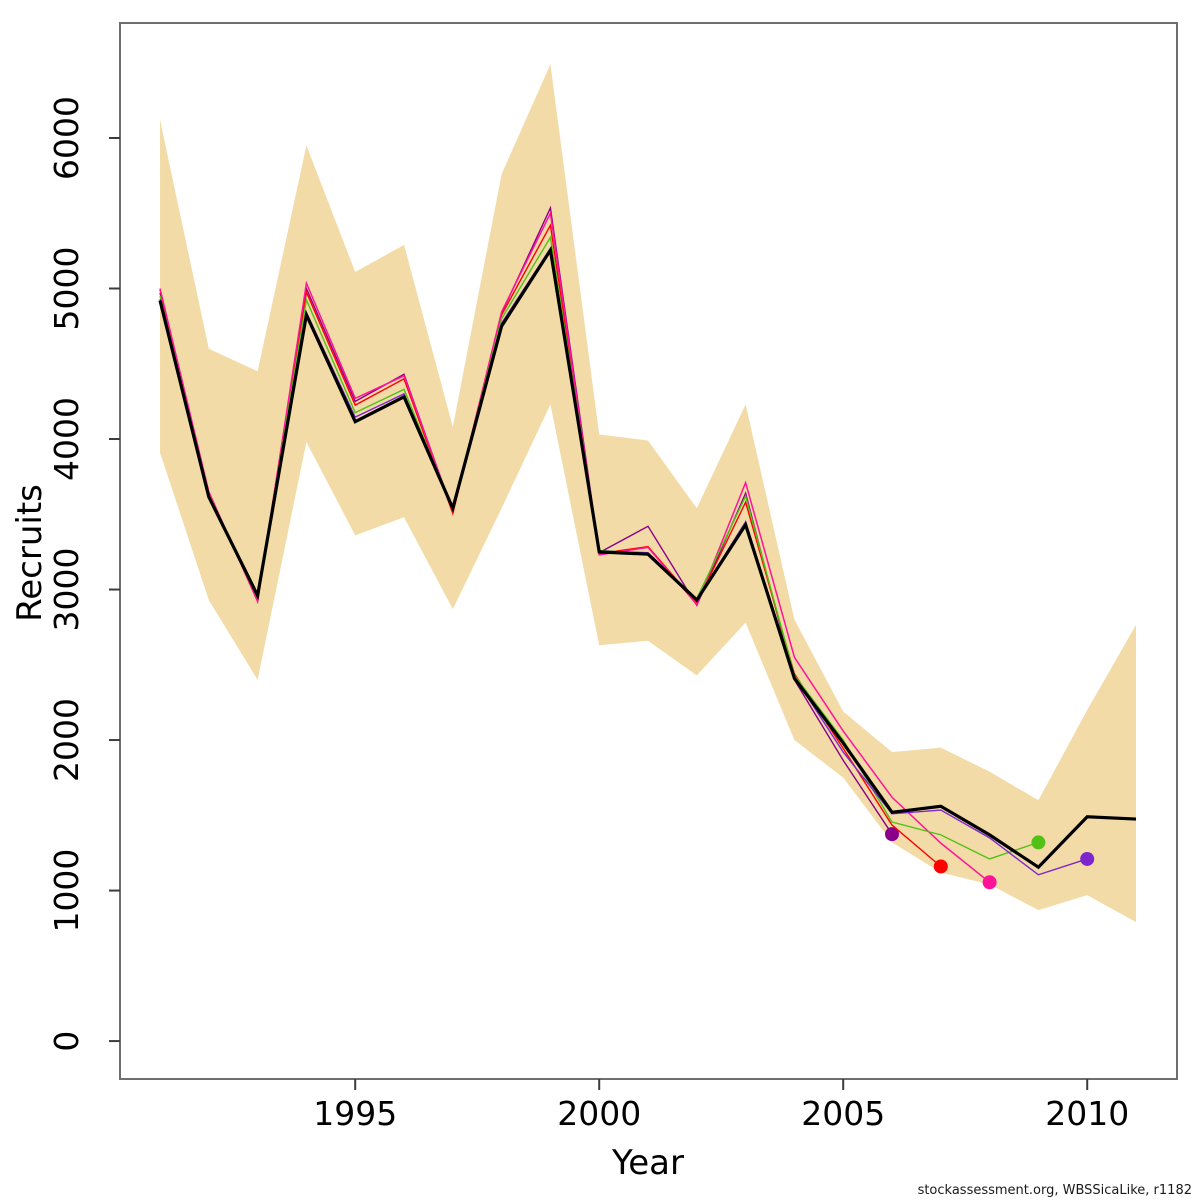  I want to click on watermark-text: stockassessment.org, WBSSicaLike, r1182, so click(1054, 1190).